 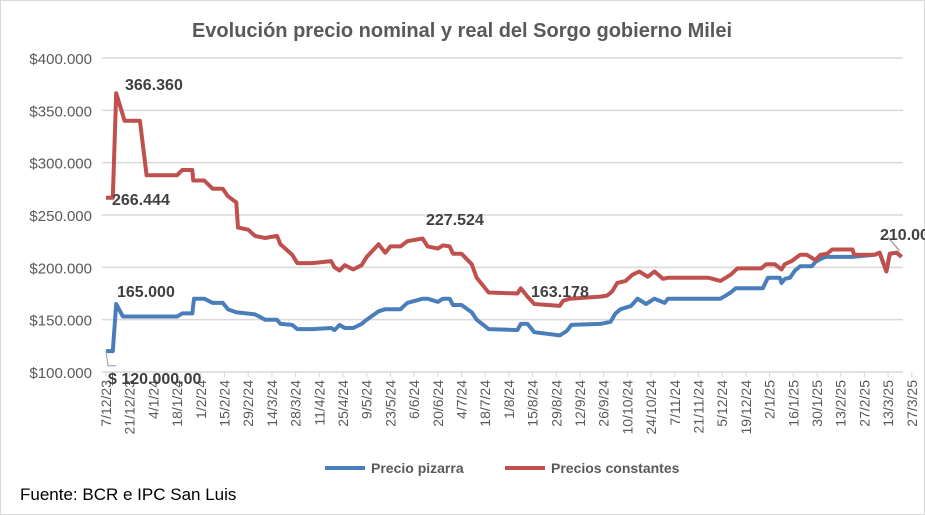 What do you see at coordinates (675, 403) in the screenshot?
I see `x-tick-label: 7/11/24` at bounding box center [675, 403].